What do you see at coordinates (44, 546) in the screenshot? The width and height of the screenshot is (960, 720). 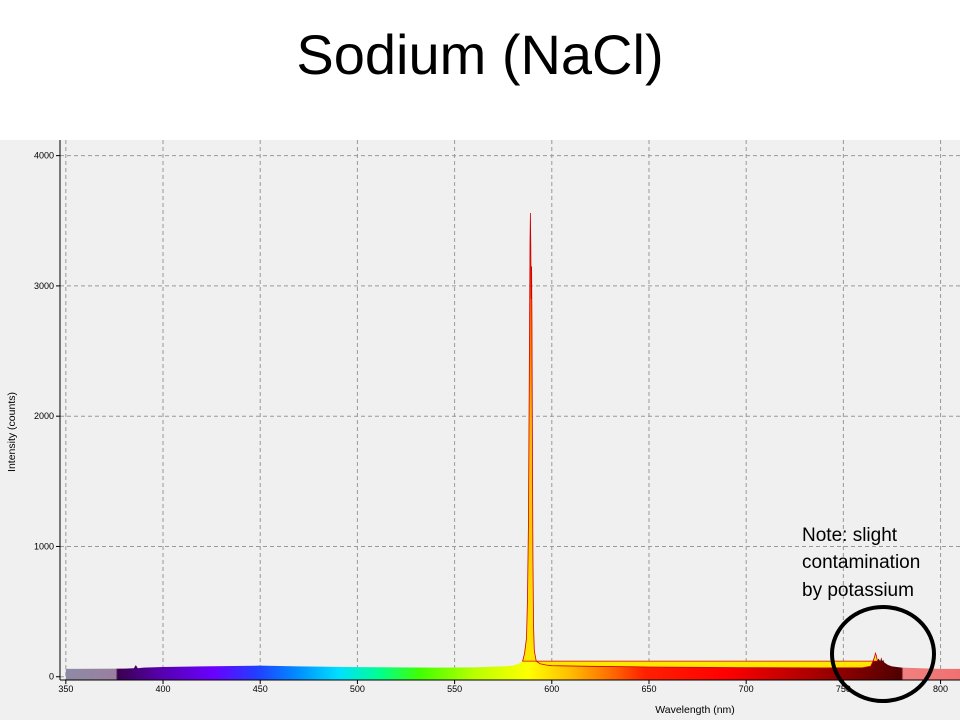 I see `y-tick-label: 1000` at bounding box center [44, 546].